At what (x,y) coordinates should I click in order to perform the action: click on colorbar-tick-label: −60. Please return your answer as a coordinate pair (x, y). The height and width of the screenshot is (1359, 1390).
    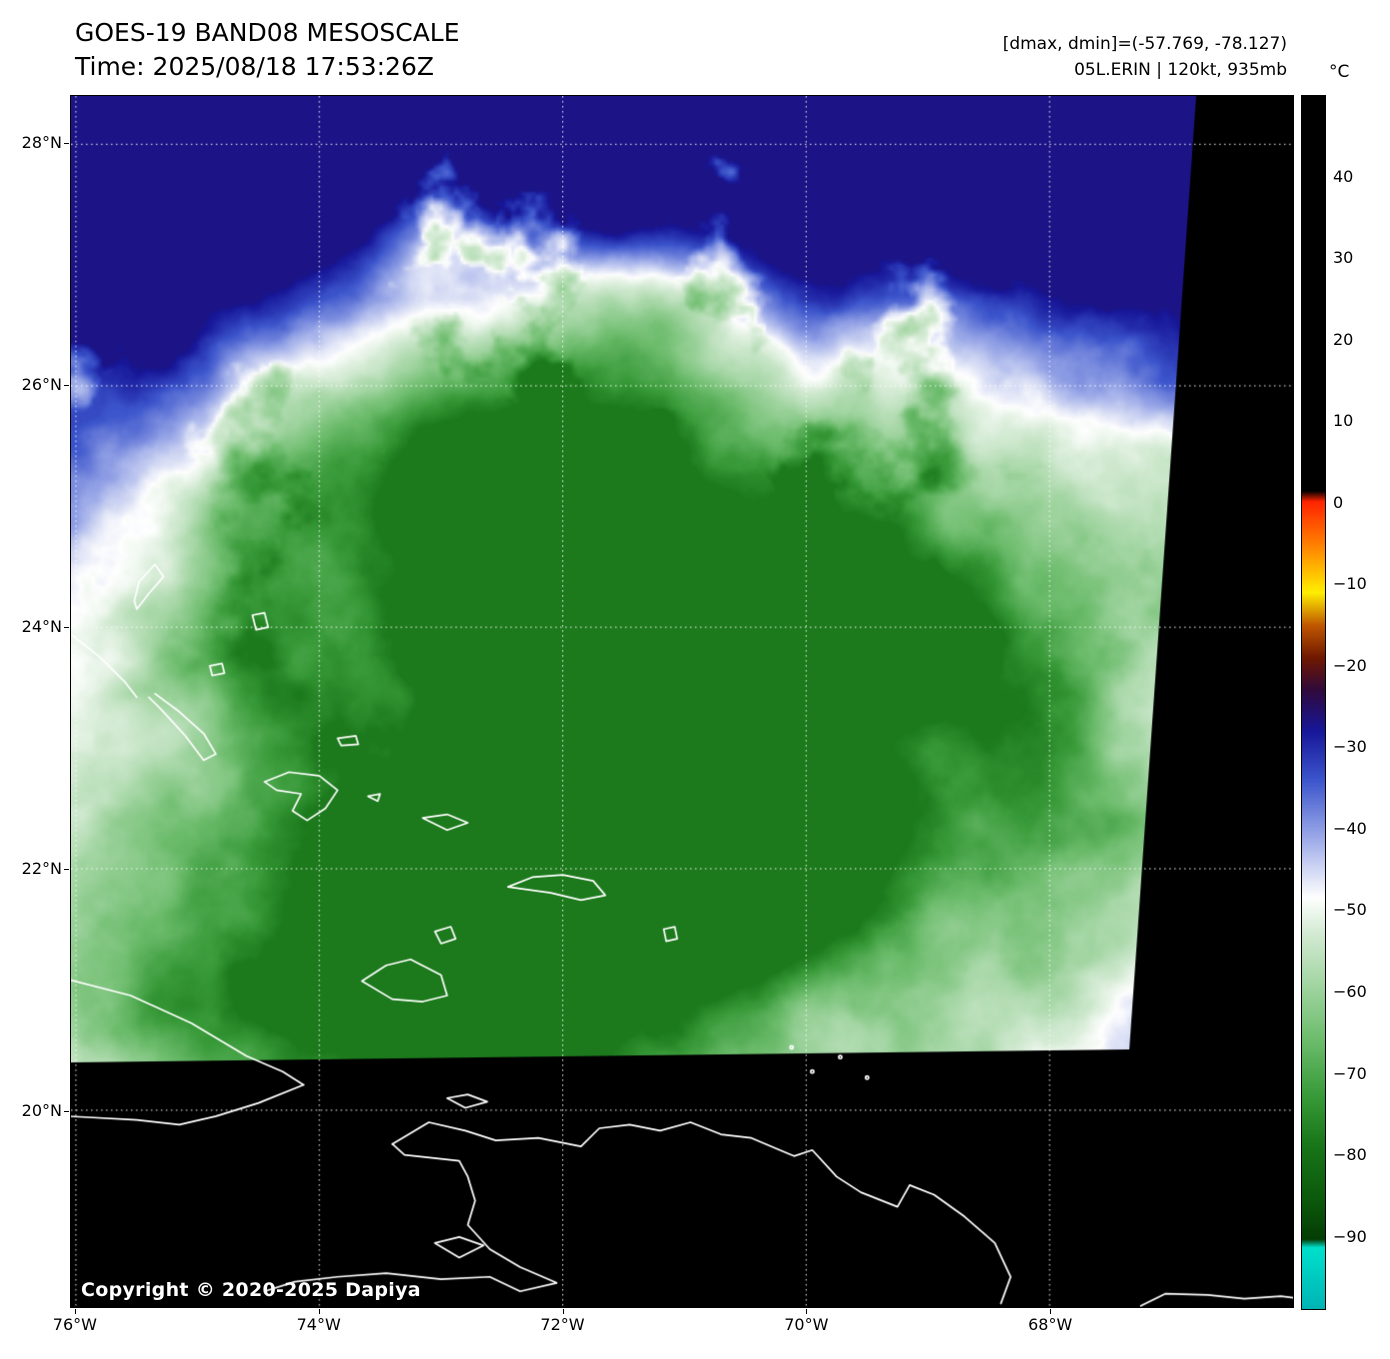
    Looking at the image, I should click on (1350, 991).